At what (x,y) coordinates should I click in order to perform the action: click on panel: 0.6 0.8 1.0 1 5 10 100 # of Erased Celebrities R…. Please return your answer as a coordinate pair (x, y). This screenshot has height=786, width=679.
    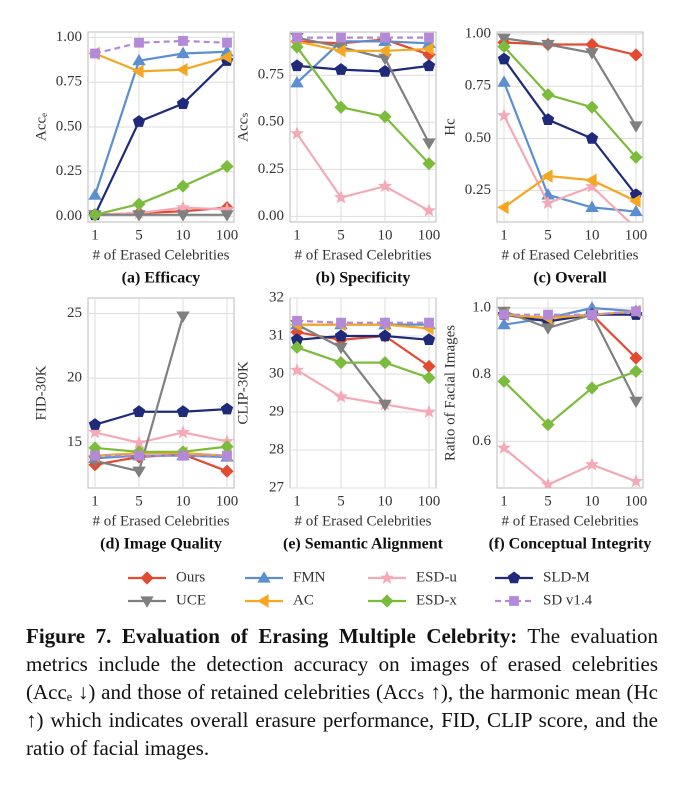
    Looking at the image, I should click on (546, 425).